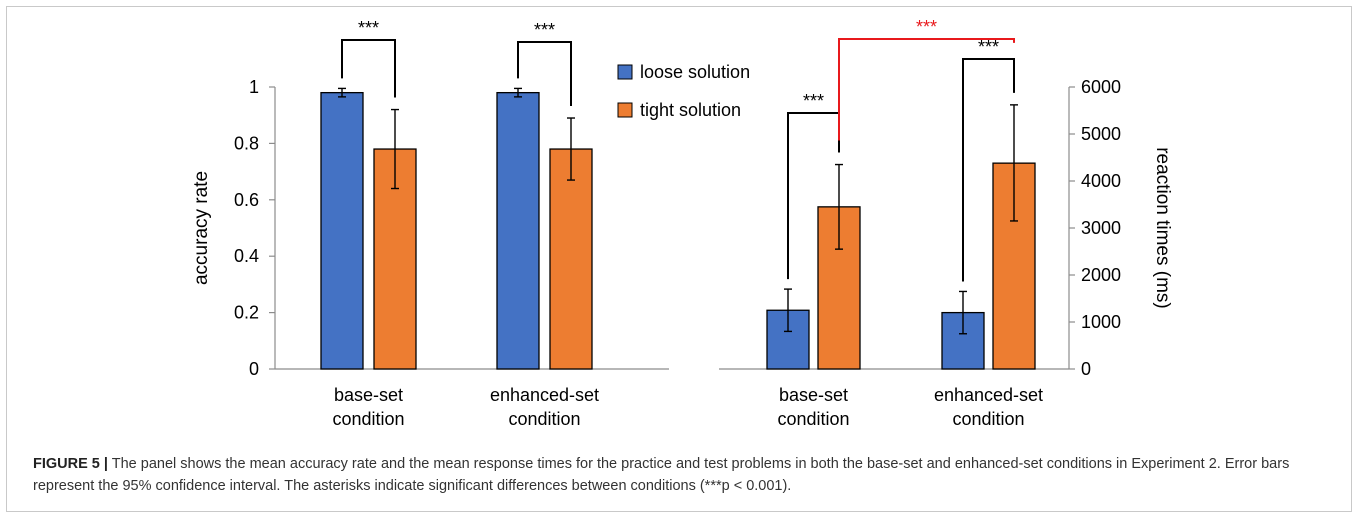 The width and height of the screenshot is (1358, 518). I want to click on sig-right-1-bracket, so click(988, 170).